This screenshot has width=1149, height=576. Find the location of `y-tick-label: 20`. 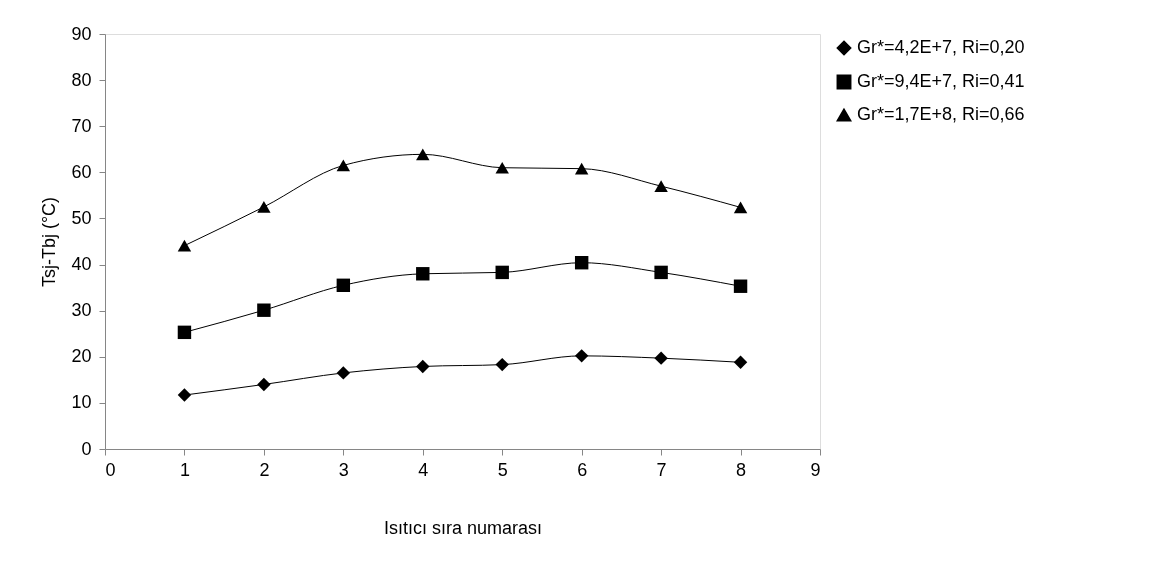

y-tick-label: 20 is located at coordinates (81, 356).